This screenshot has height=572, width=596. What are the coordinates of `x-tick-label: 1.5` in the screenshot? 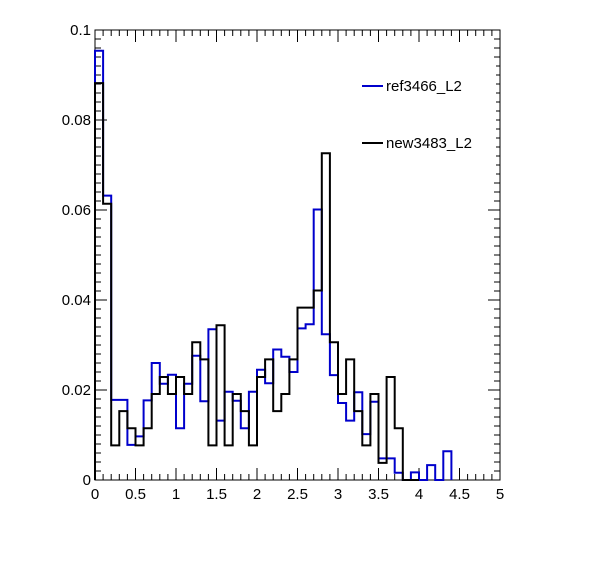 It's located at (216, 494).